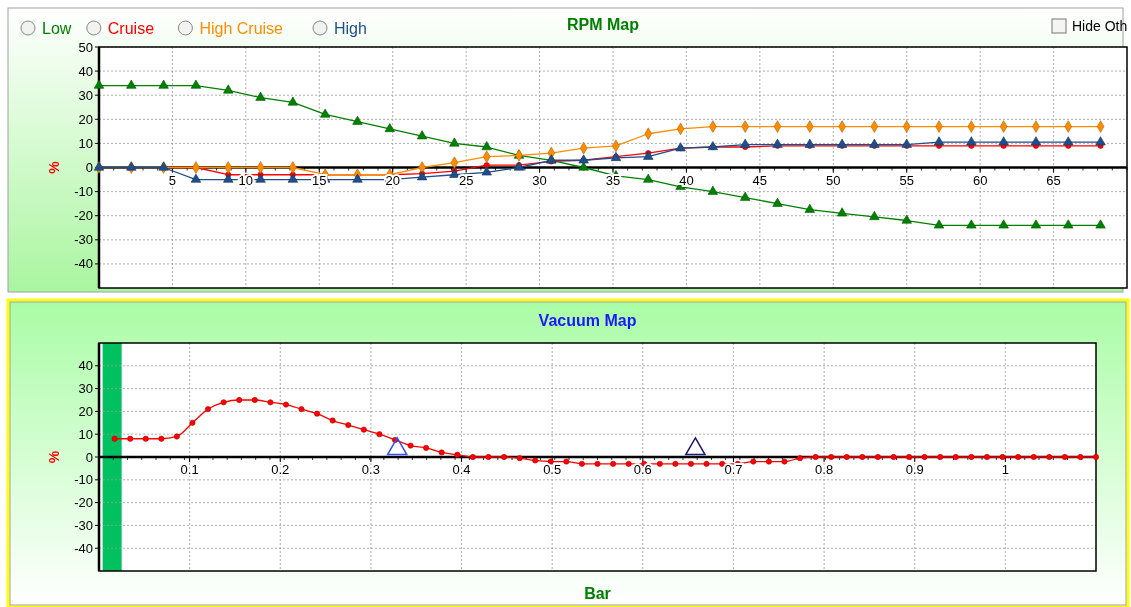  Describe the element at coordinates (280, 469) in the screenshot. I see `x-tick-label: 0.2` at that location.